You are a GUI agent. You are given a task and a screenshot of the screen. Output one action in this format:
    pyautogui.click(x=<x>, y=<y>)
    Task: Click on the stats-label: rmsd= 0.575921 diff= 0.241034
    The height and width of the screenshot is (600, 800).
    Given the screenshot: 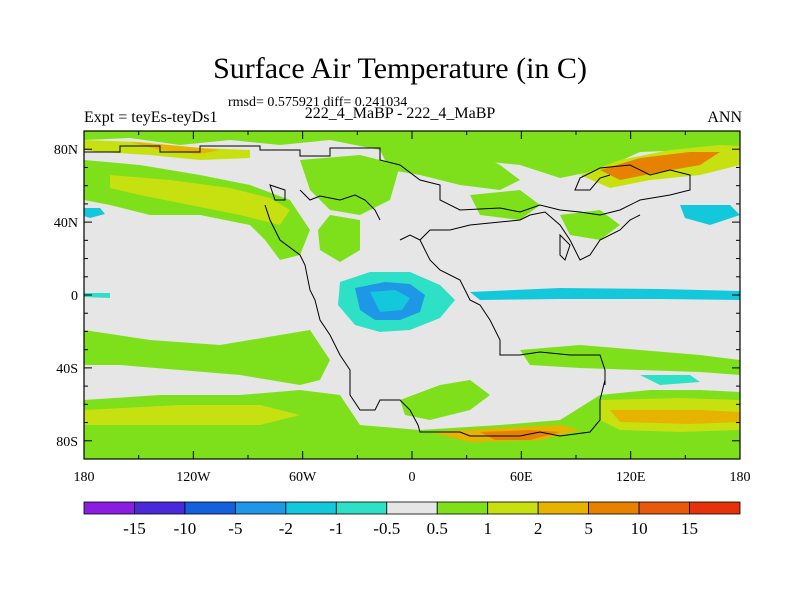 What is the action you would take?
    pyautogui.click(x=318, y=102)
    